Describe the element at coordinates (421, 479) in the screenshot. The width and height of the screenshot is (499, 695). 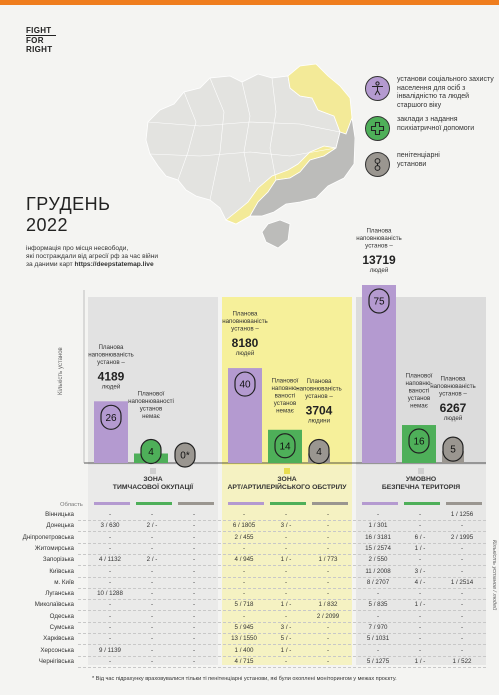
I see `zone-label-line1: УМОВНО` at that location.